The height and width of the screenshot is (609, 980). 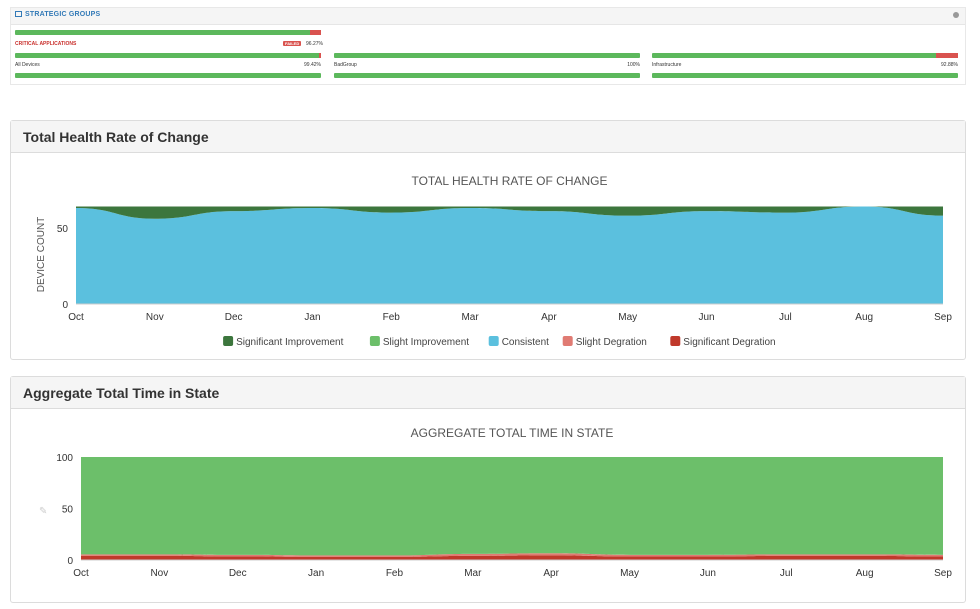 What do you see at coordinates (633, 65) in the screenshot?
I see `group-percent: 100%` at bounding box center [633, 65].